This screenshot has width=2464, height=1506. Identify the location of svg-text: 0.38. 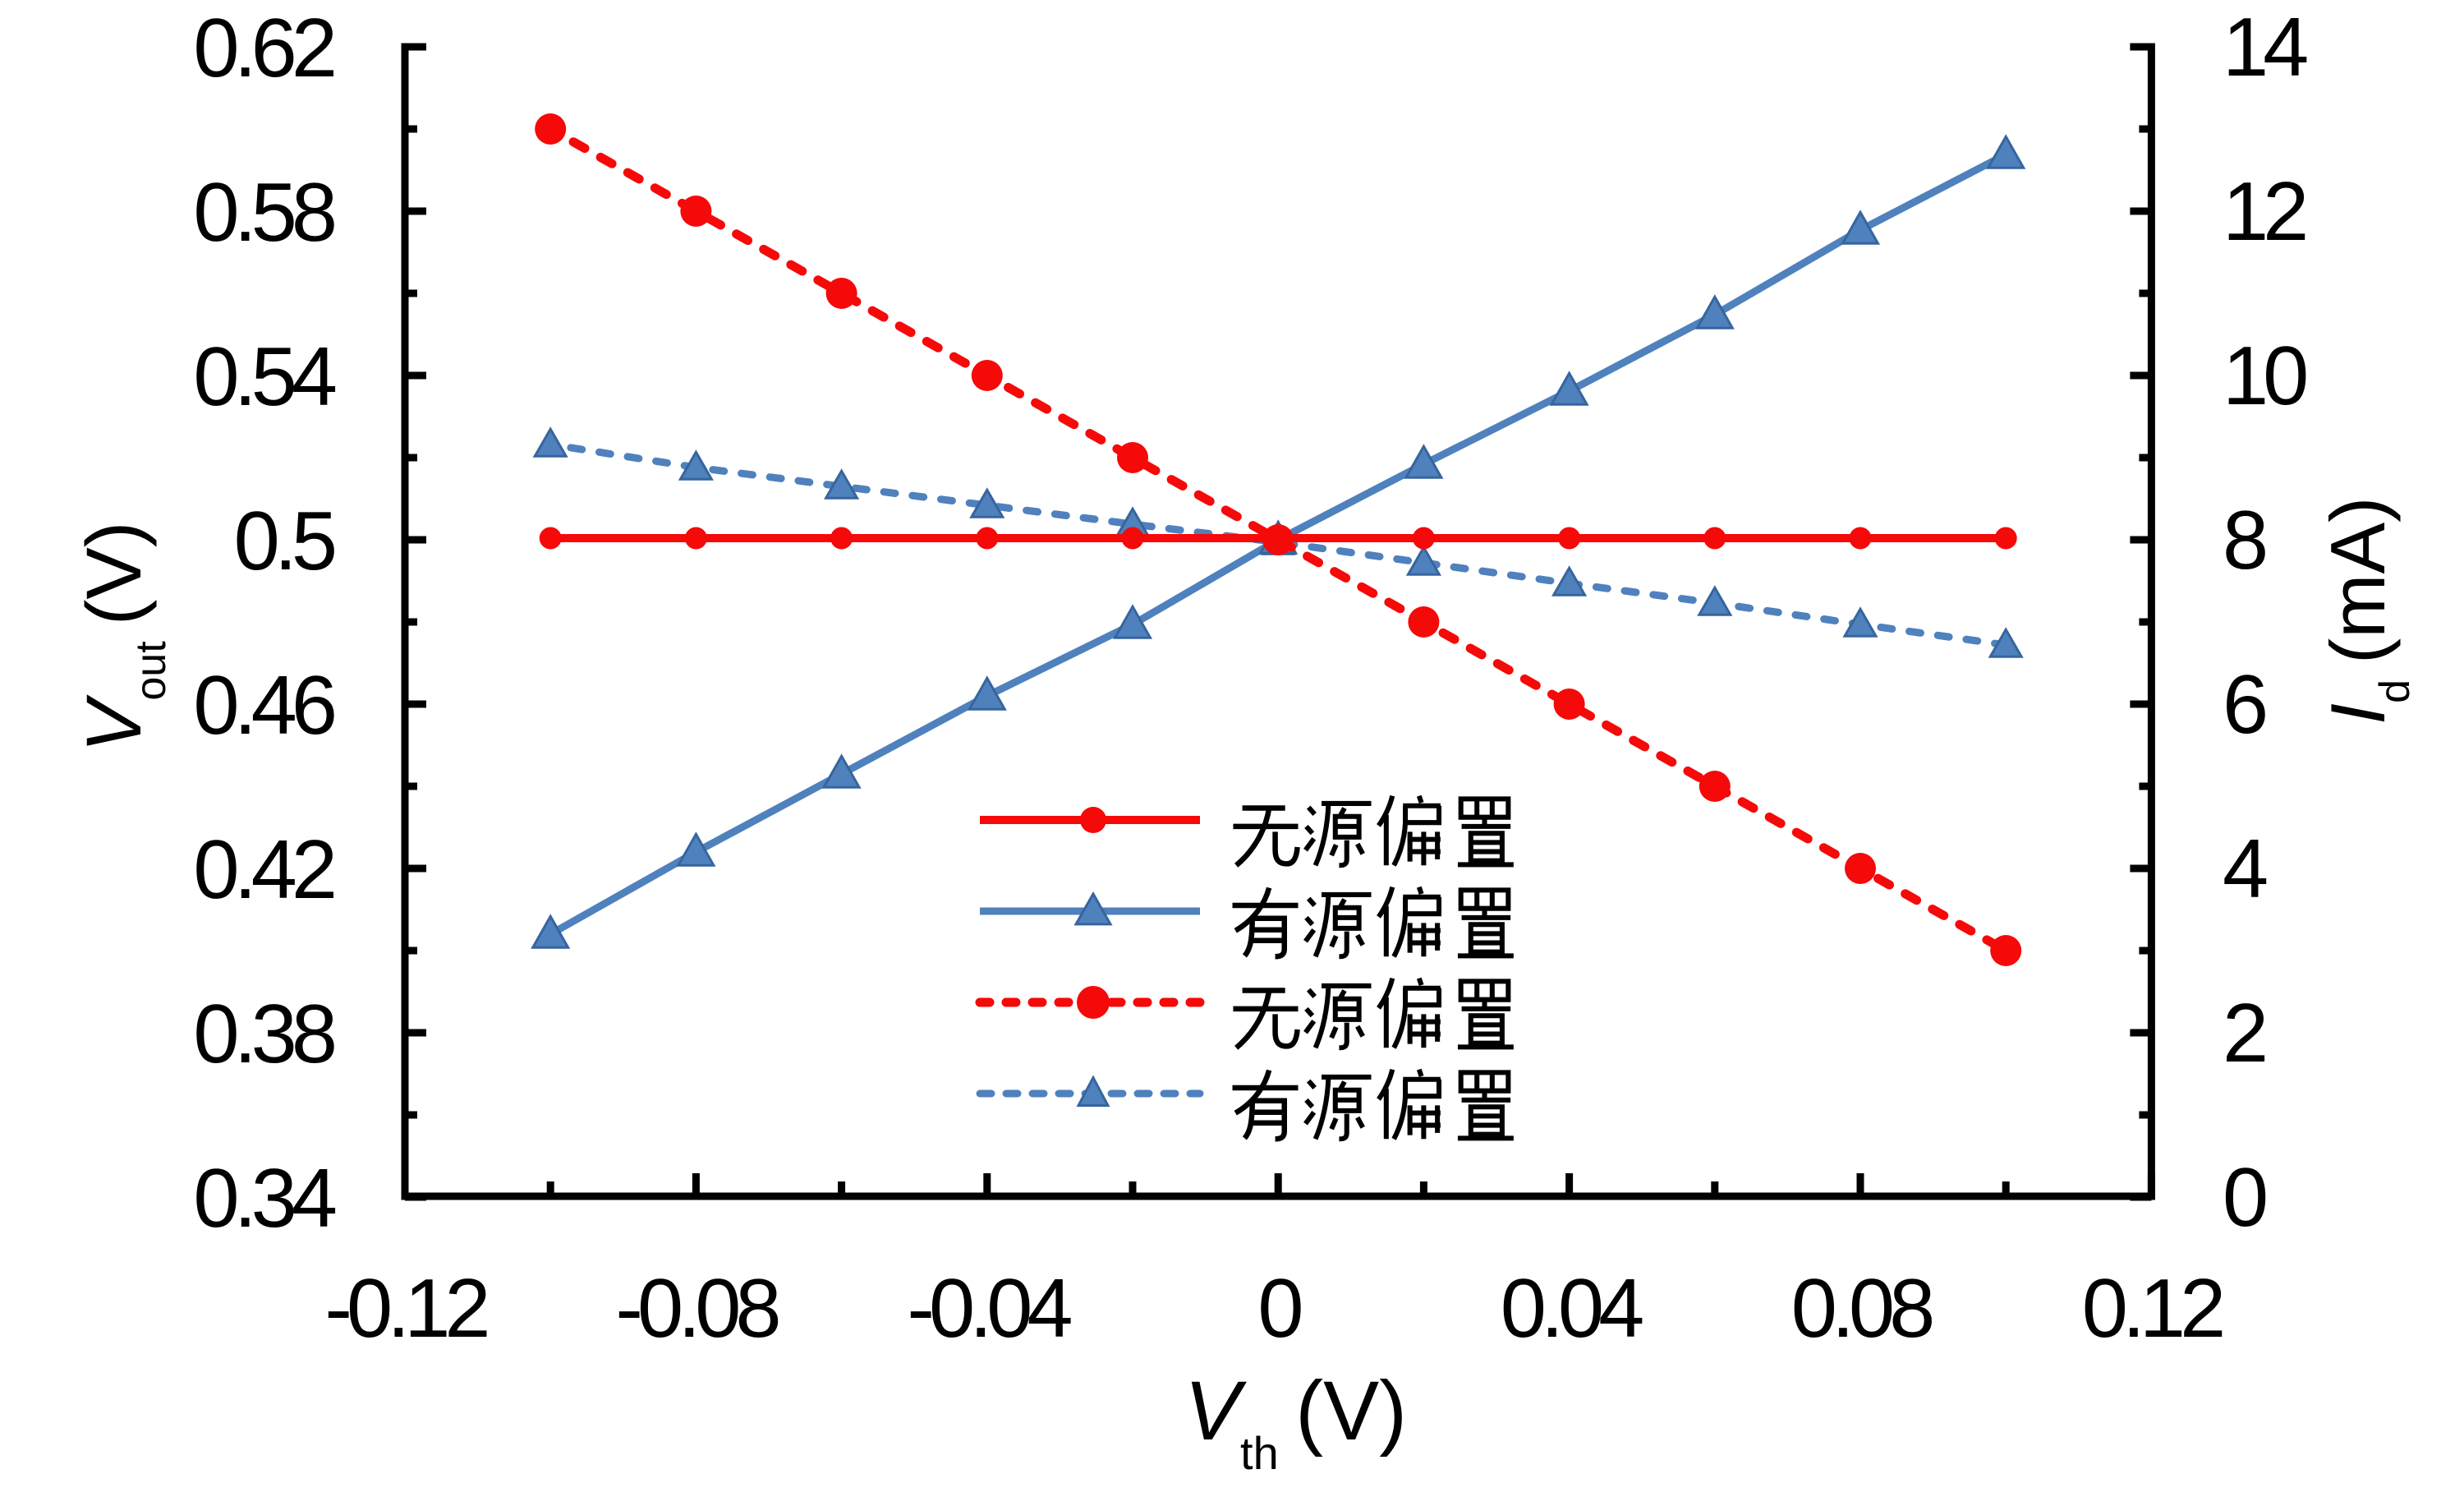
(263, 1034).